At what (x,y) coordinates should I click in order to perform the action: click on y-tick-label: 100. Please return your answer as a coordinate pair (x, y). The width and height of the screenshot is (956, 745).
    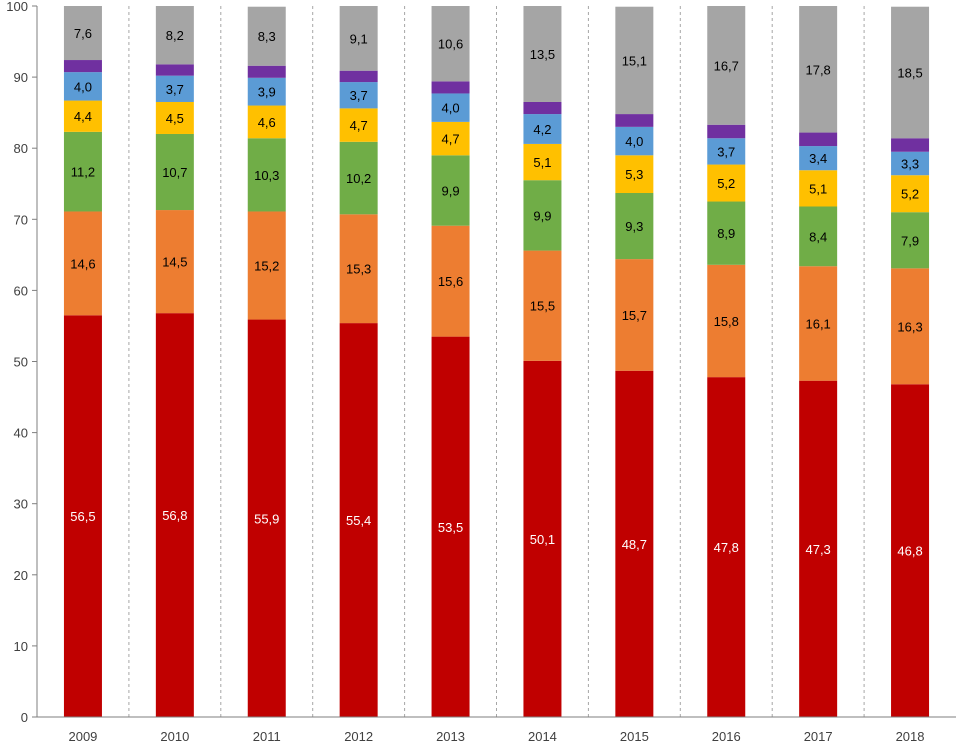
    Looking at the image, I should click on (17, 7).